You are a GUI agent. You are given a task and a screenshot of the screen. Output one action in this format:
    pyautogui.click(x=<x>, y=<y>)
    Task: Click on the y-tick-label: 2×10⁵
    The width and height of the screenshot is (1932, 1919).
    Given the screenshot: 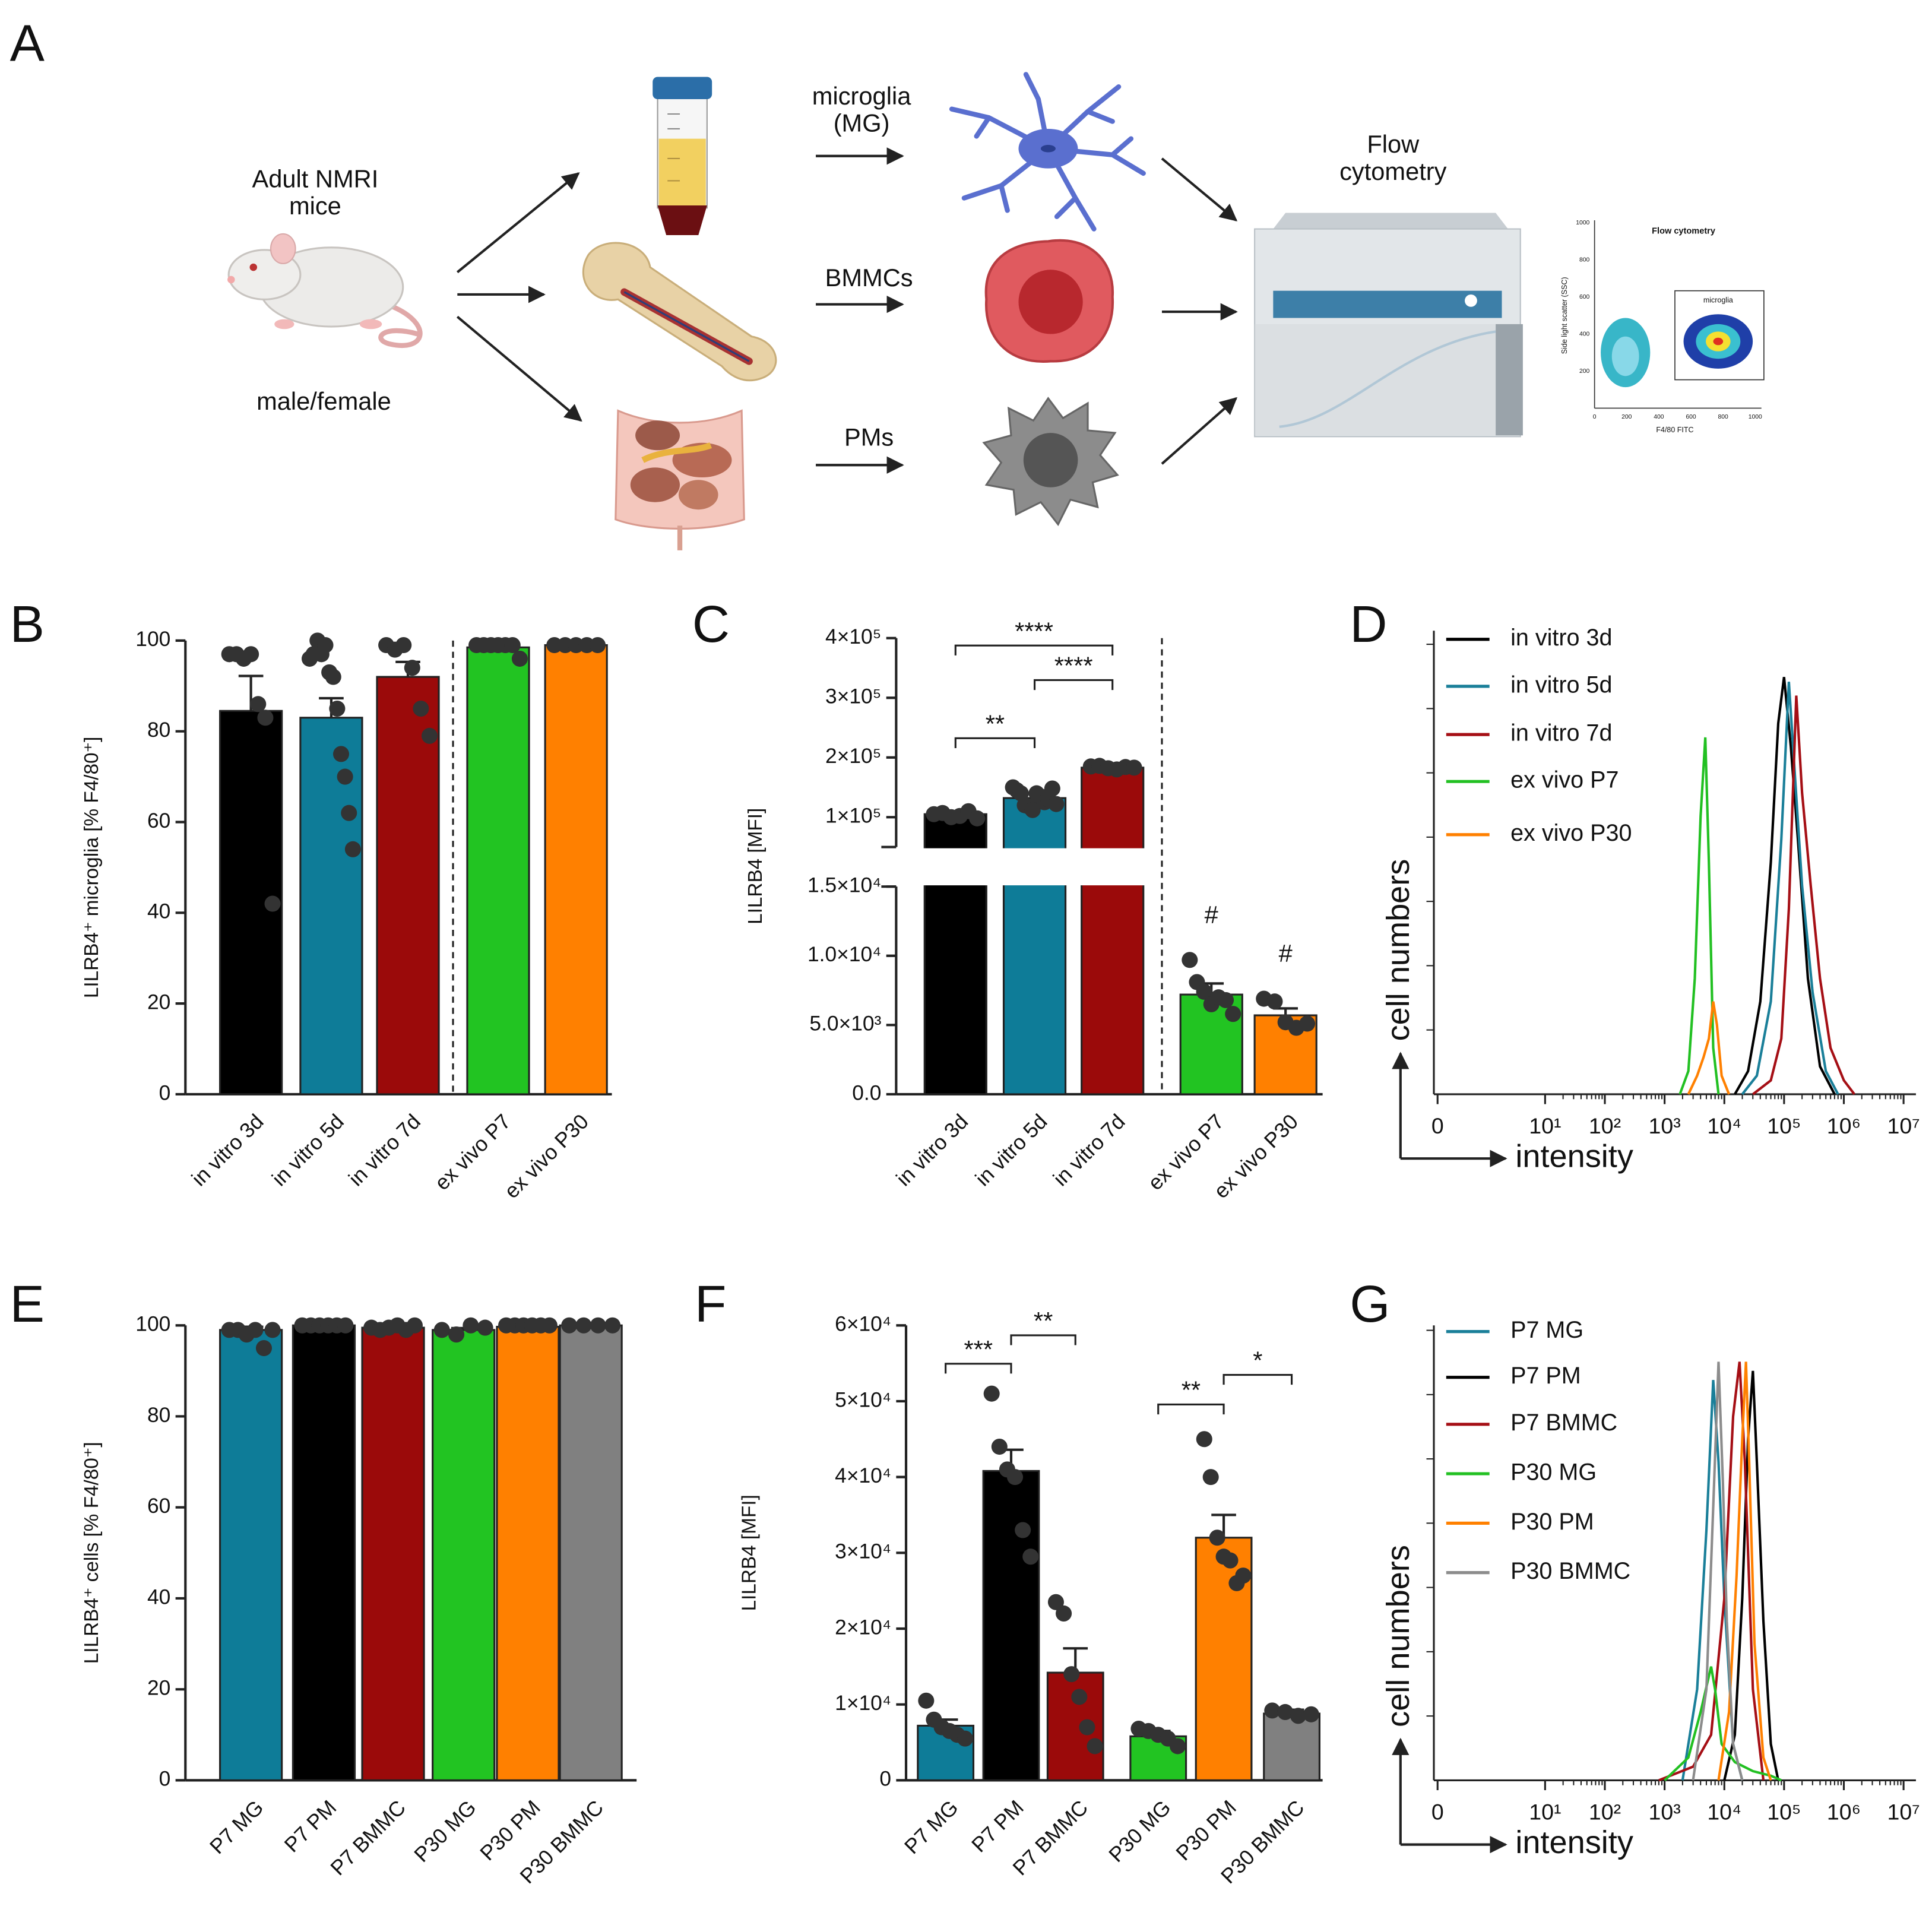 What is the action you would take?
    pyautogui.click(x=853, y=756)
    